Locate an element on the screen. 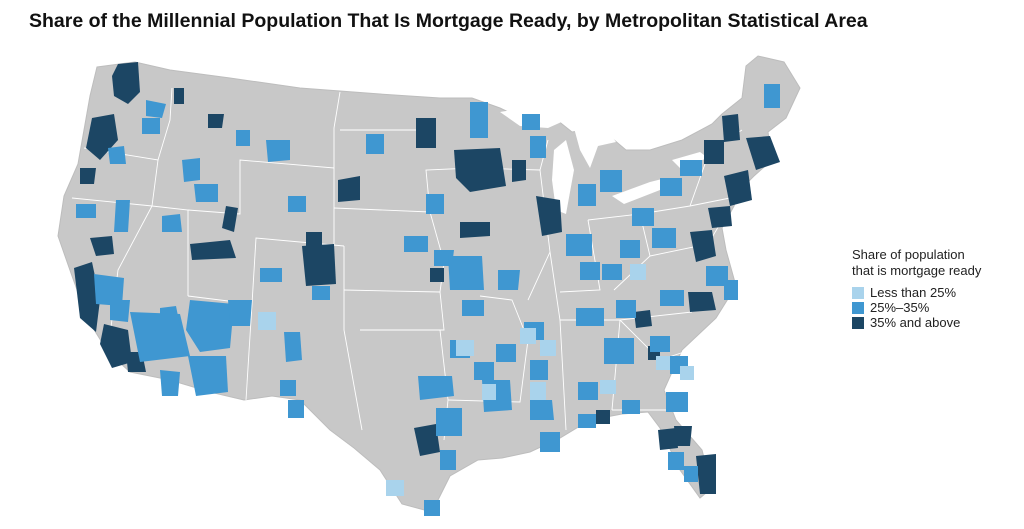  metro-orlando is located at coordinates (683, 436).